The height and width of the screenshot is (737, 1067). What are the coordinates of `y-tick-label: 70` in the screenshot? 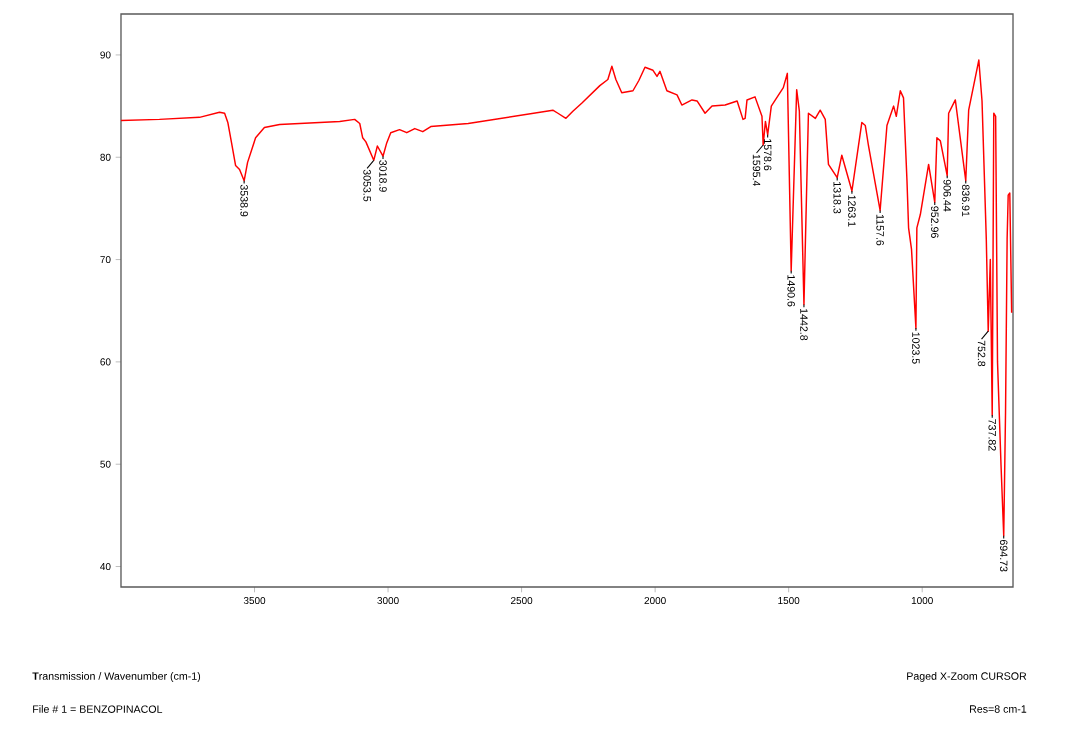 It's located at (105, 260).